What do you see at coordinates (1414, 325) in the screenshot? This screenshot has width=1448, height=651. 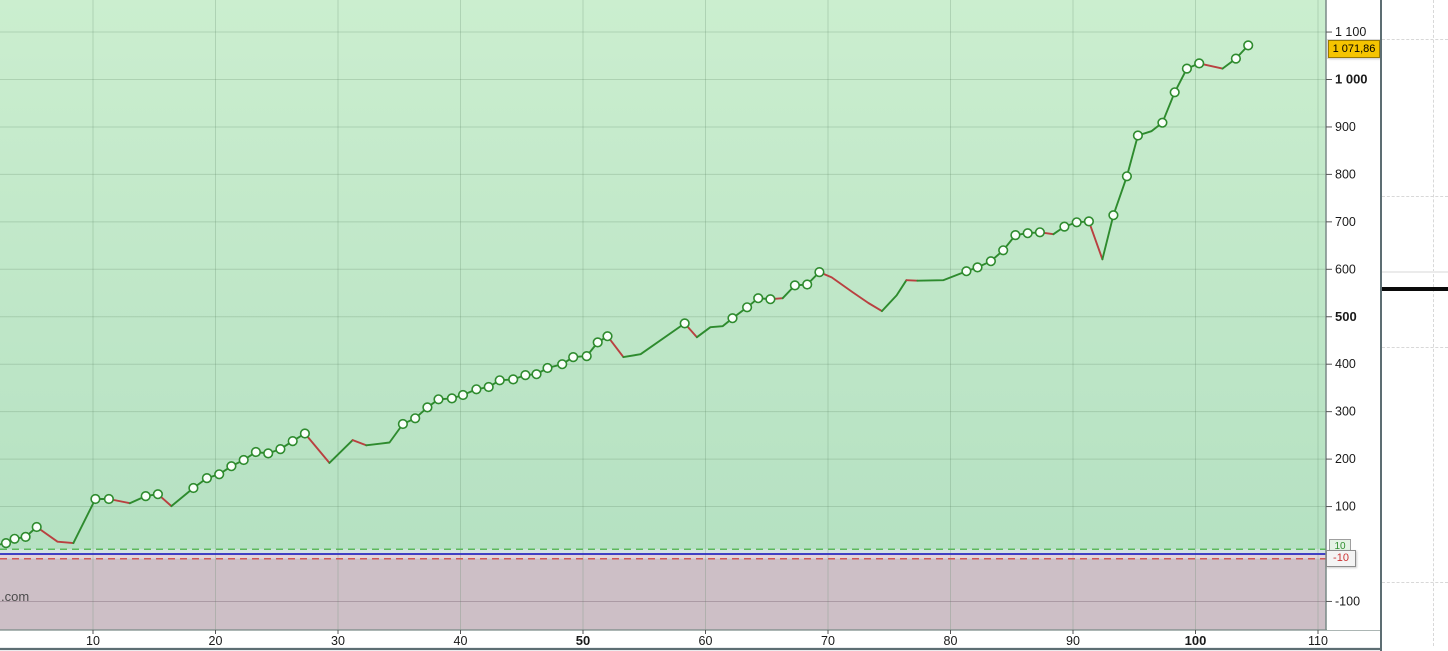 I see `side-panel` at bounding box center [1414, 325].